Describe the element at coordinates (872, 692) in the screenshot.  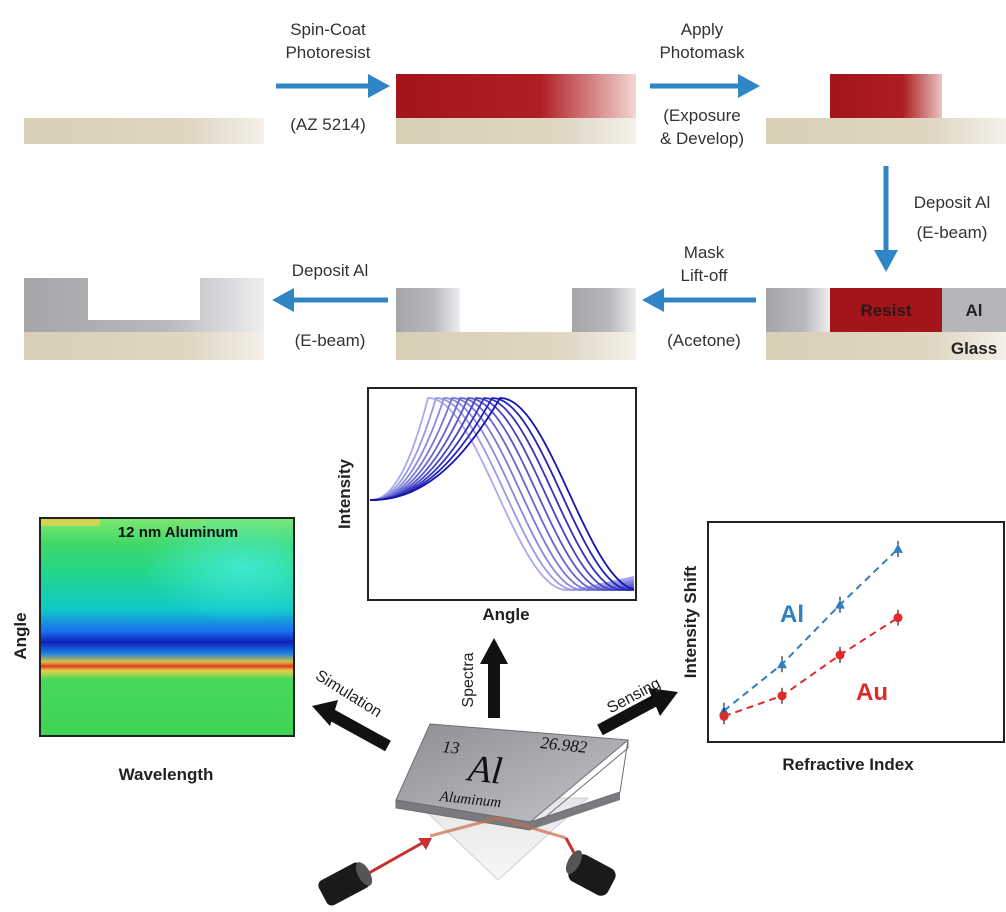
I see `legend-au: Au` at that location.